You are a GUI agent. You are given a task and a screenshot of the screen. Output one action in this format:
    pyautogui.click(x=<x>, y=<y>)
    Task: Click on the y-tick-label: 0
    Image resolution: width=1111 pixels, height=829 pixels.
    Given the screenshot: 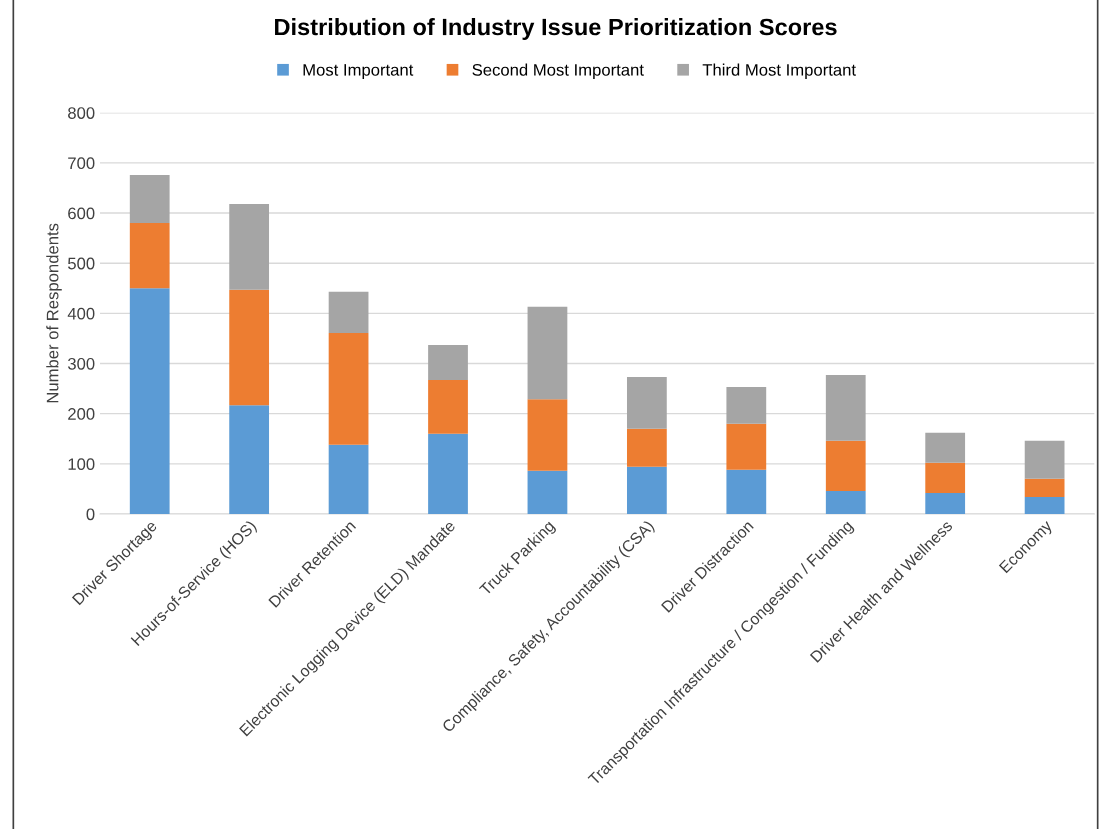 What is the action you would take?
    pyautogui.click(x=90, y=514)
    